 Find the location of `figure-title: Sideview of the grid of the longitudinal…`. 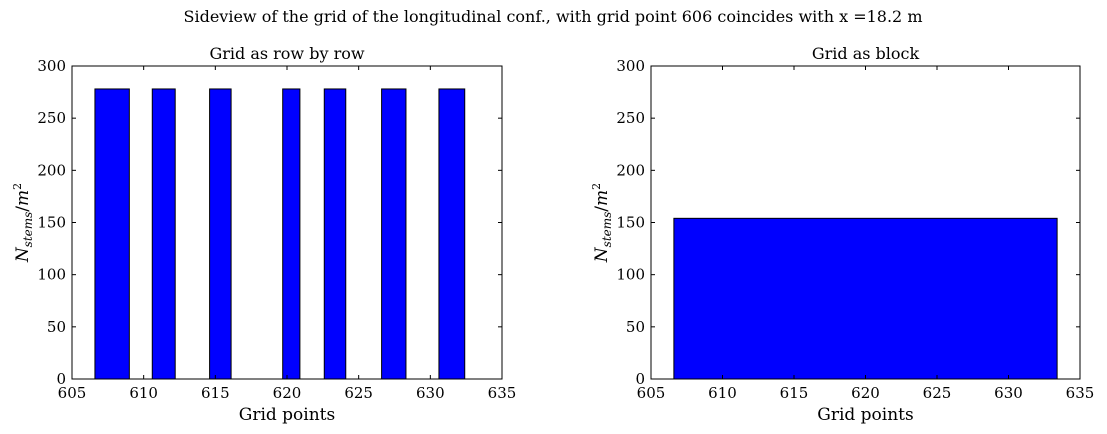

figure-title: Sideview of the grid of the longitudinal… is located at coordinates (553, 16).